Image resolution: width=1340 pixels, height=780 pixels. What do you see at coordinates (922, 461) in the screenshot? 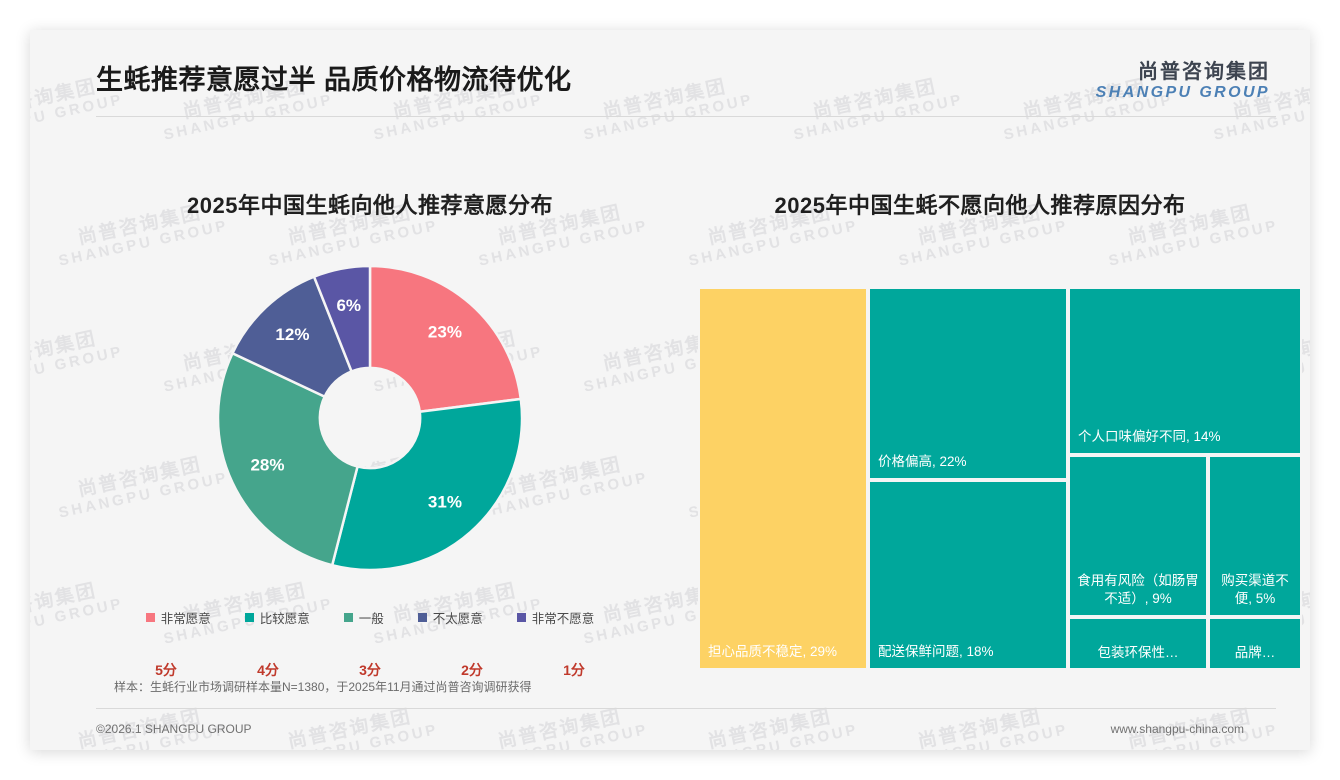
I see `treemap-cell-label: 价格偏高, 22%` at bounding box center [922, 461].